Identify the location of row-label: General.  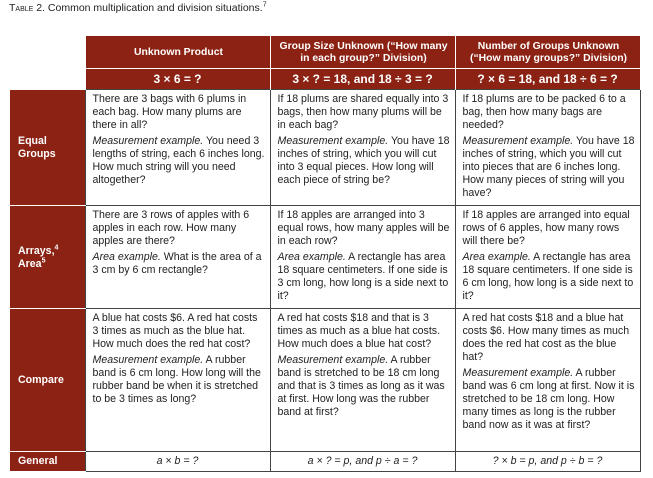
(47, 461).